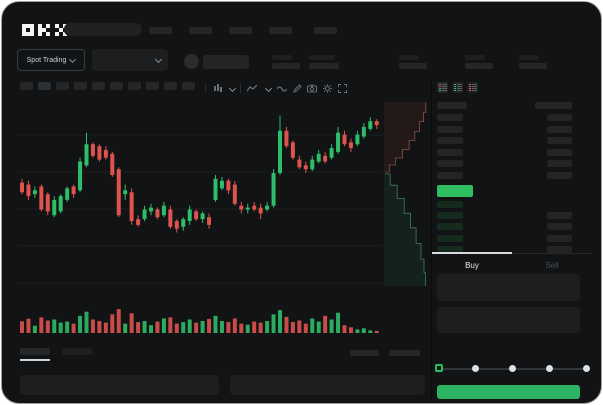  Describe the element at coordinates (252, 88) in the screenshot. I see `indicators-icon` at that location.